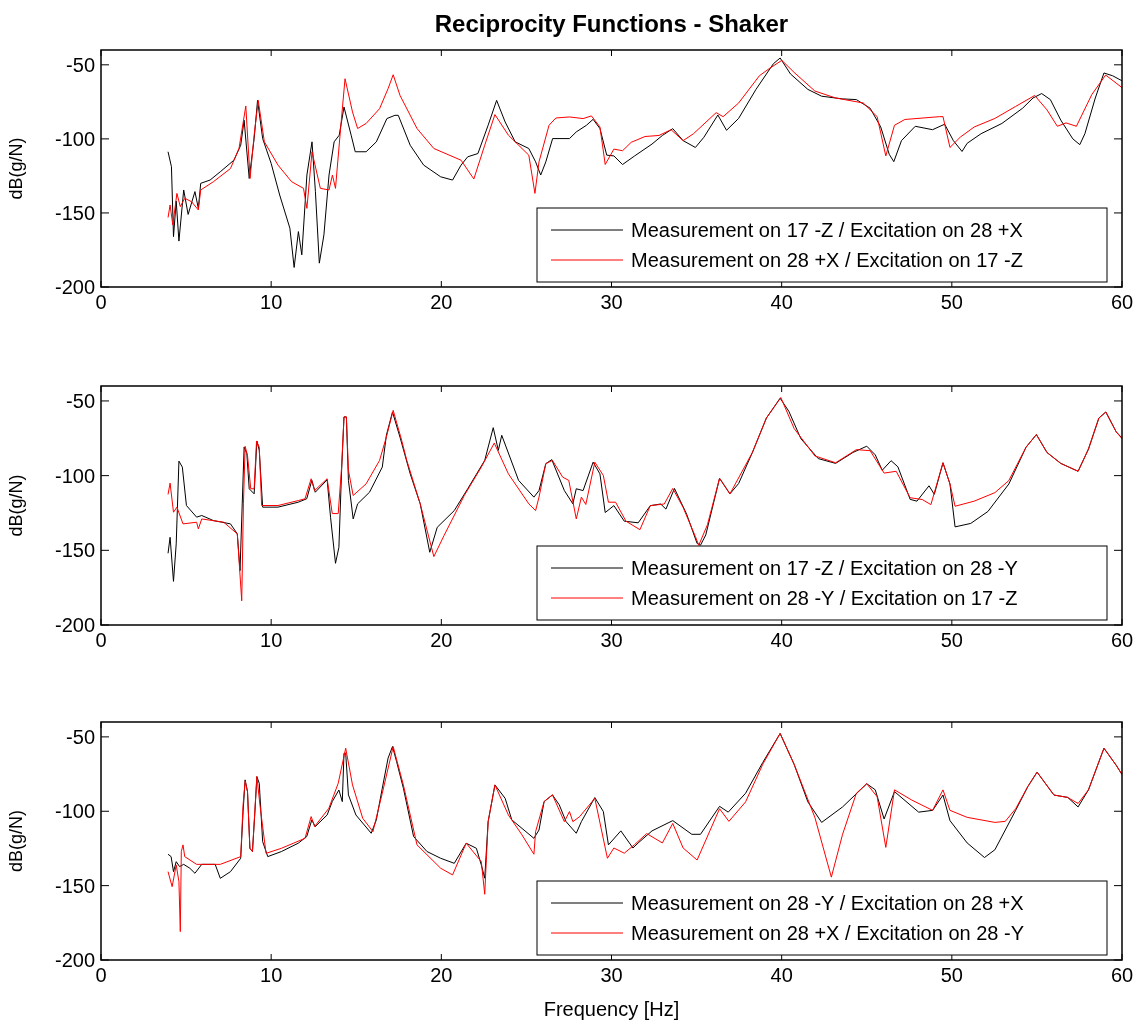  I want to click on legend-label: Measurement on 17 -Z / Excitation on 28 -Y, so click(824, 568).